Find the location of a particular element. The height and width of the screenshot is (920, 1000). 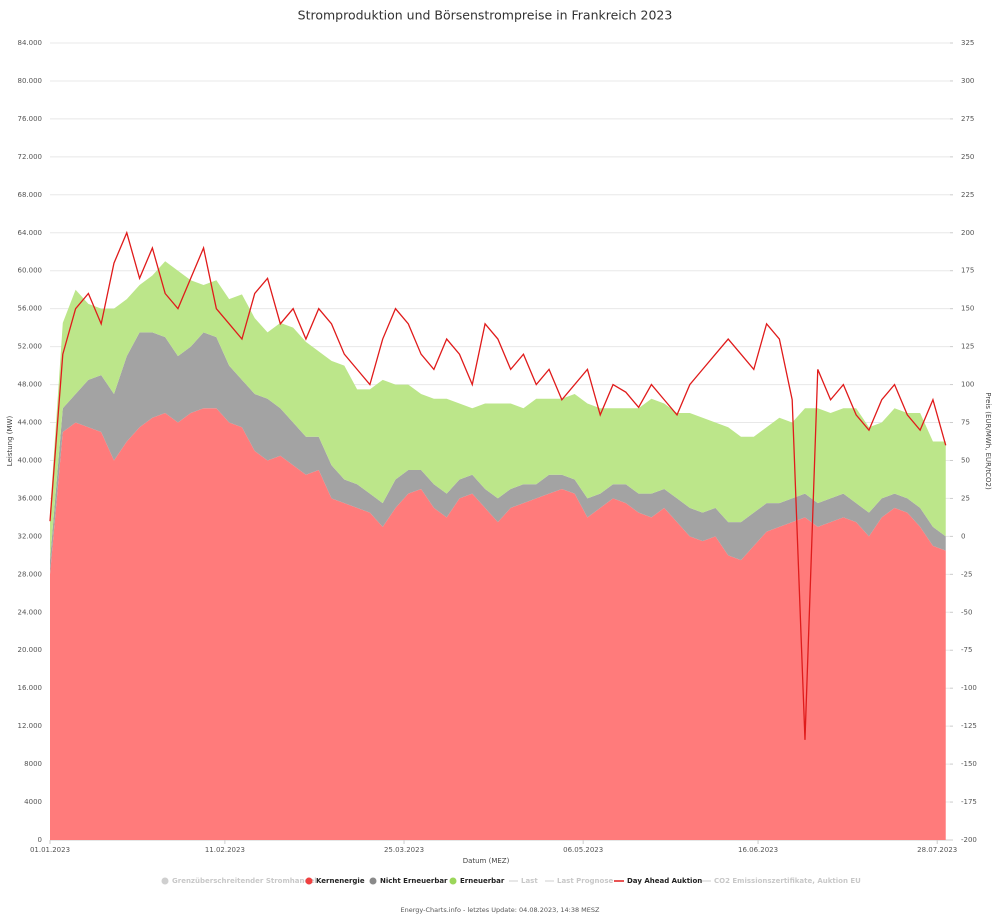

y2-tick-label: -100 is located at coordinates (969, 688).